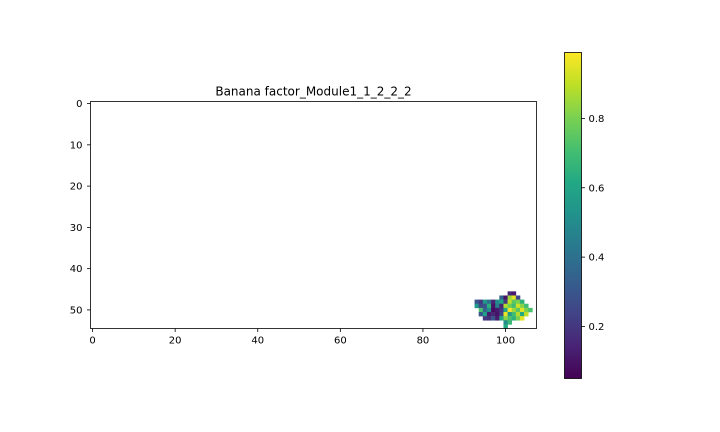 The image size is (720, 432). What do you see at coordinates (313, 92) in the screenshot?
I see `chart-title: Banana factor_Module1_1_2_2_2` at bounding box center [313, 92].